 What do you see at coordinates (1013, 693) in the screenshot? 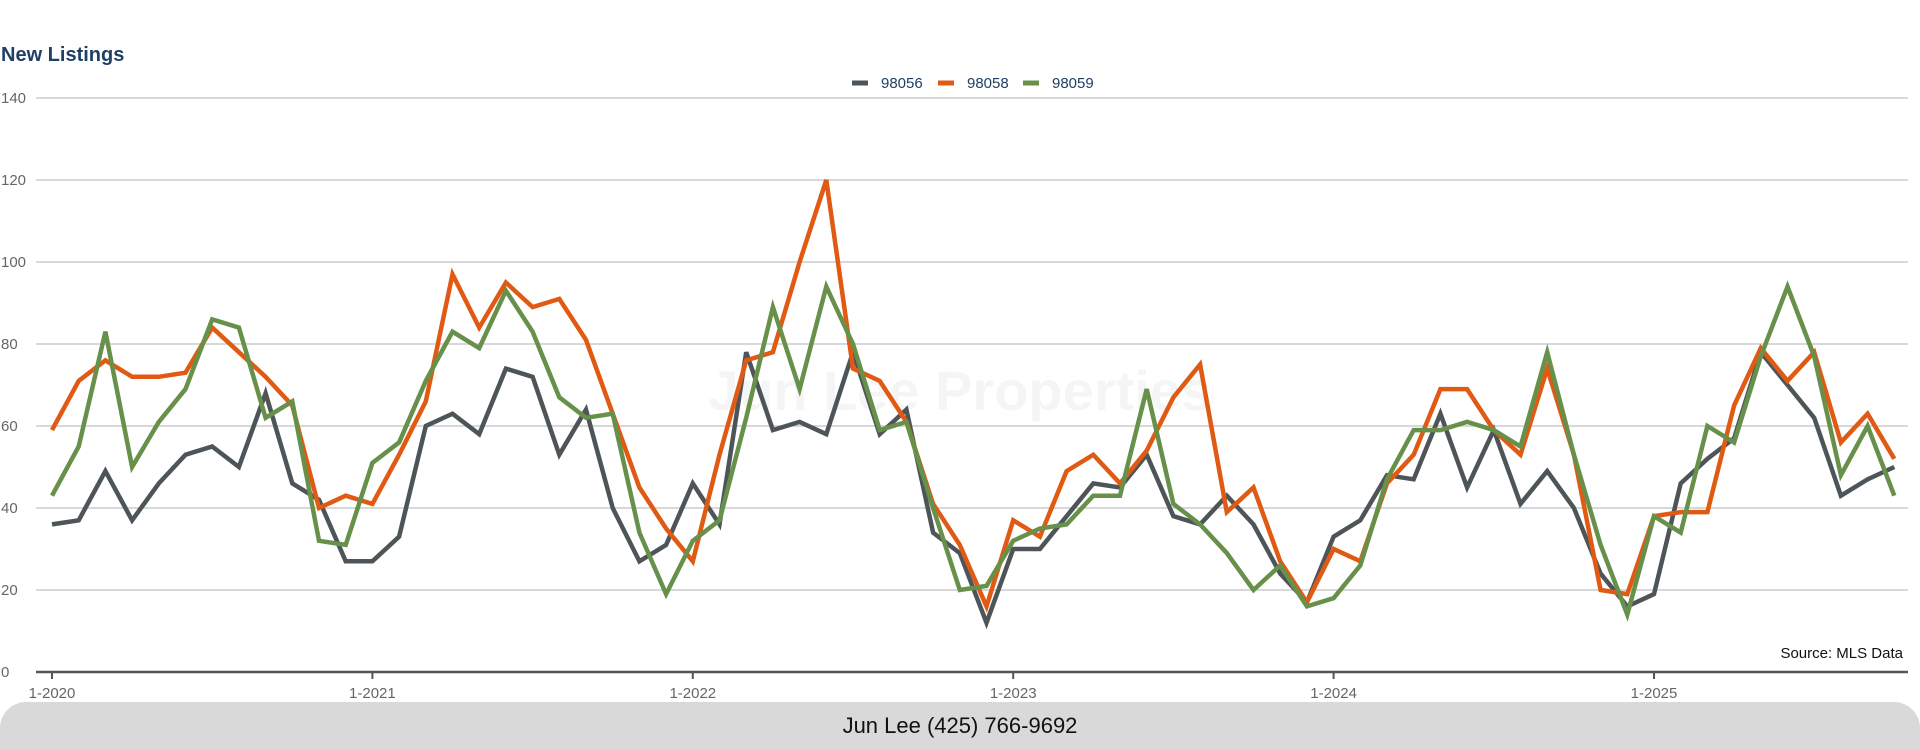
I see `x-tick-label: 1-2023` at bounding box center [1013, 693].